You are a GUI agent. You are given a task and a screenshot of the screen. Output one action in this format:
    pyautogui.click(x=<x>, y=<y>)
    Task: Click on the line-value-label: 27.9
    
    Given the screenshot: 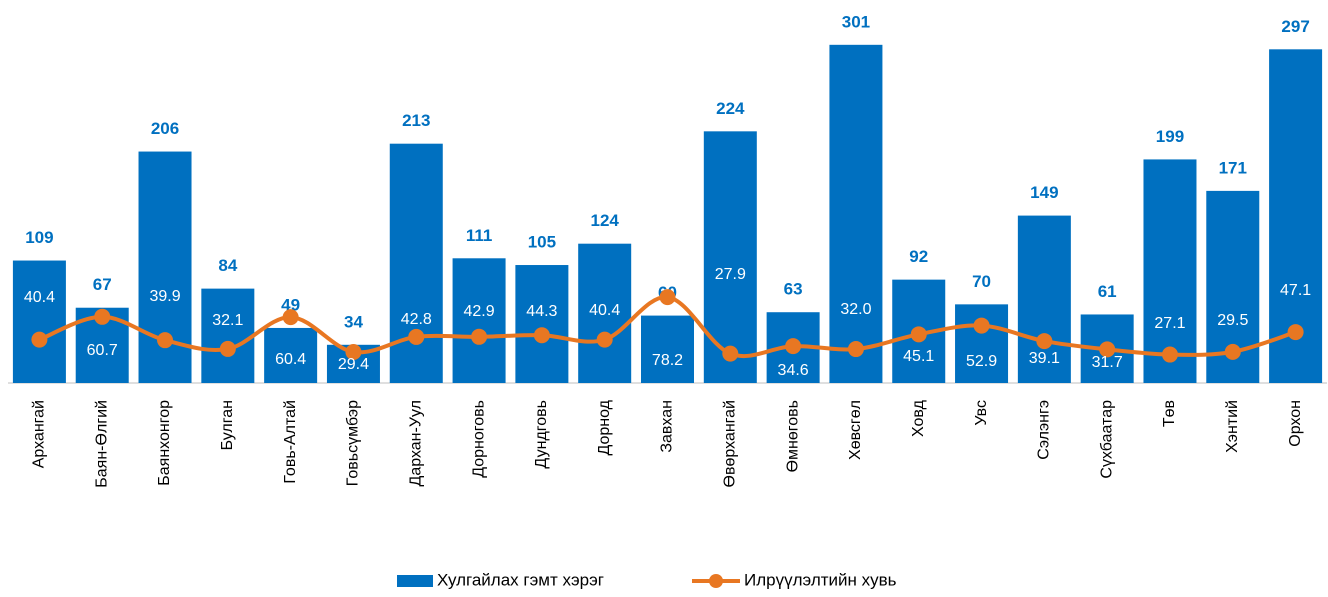 What is the action you would take?
    pyautogui.click(x=730, y=274)
    